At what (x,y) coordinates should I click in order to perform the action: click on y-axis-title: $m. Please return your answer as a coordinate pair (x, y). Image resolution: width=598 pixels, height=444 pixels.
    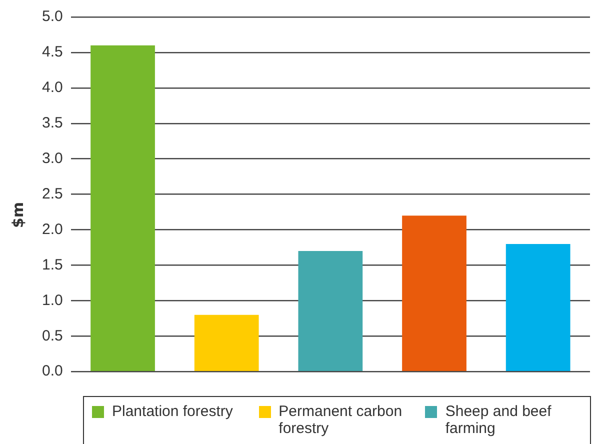
    Looking at the image, I should click on (17, 215).